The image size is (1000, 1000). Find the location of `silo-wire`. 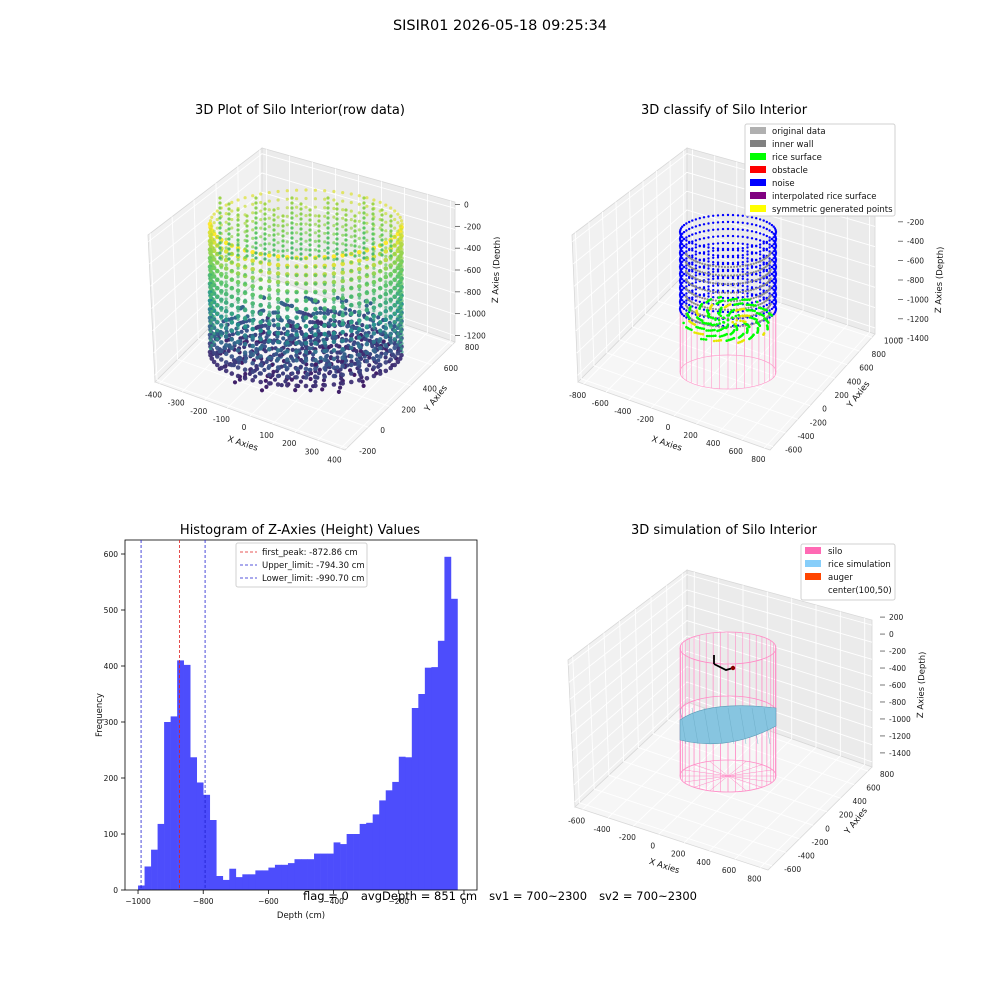

silo-wire is located at coordinates (737, 769).